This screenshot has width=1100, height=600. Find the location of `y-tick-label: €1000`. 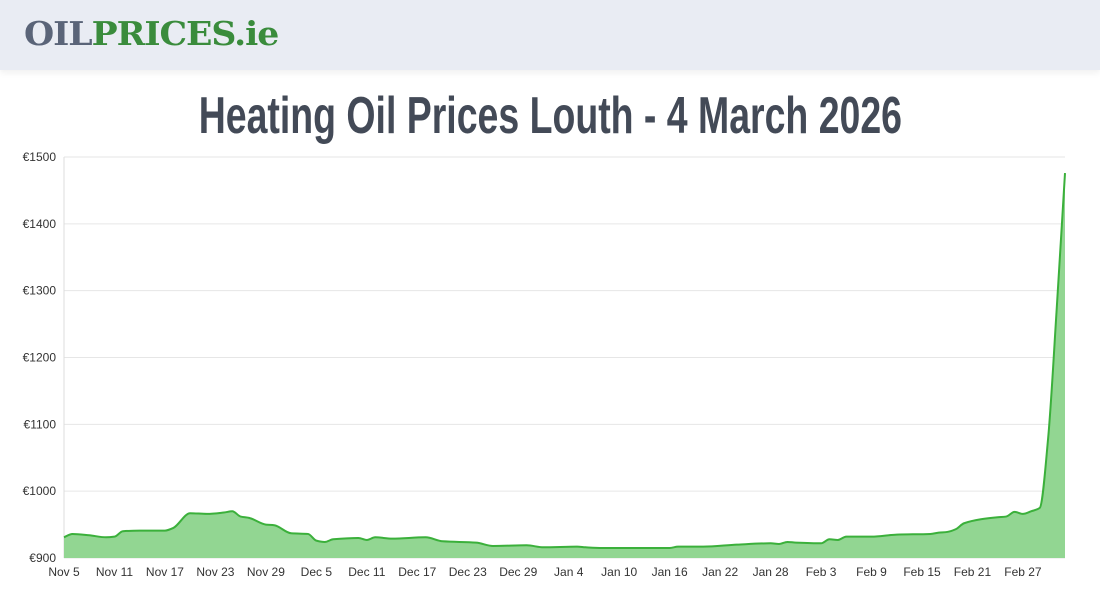

y-tick-label: €1000 is located at coordinates (40, 491).